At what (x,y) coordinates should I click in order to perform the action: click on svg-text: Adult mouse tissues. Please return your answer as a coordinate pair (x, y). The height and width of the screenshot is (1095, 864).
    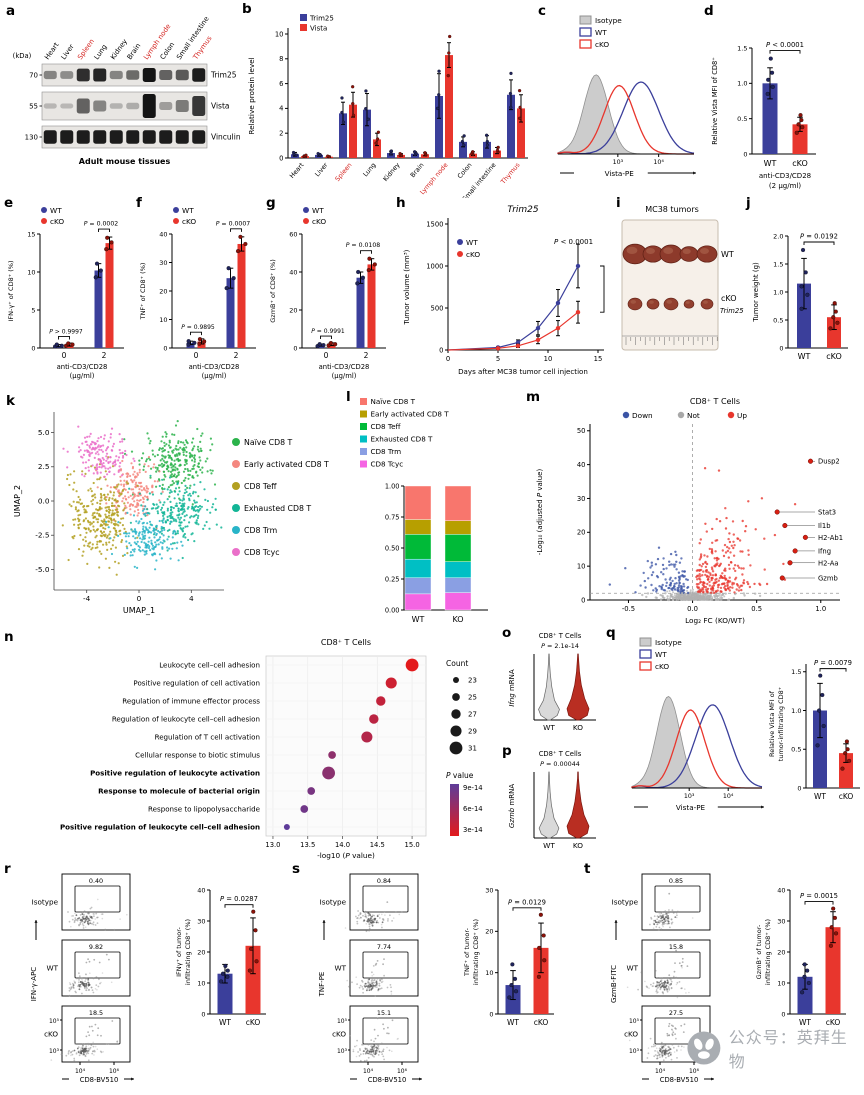
    Looking at the image, I should click on (125, 161).